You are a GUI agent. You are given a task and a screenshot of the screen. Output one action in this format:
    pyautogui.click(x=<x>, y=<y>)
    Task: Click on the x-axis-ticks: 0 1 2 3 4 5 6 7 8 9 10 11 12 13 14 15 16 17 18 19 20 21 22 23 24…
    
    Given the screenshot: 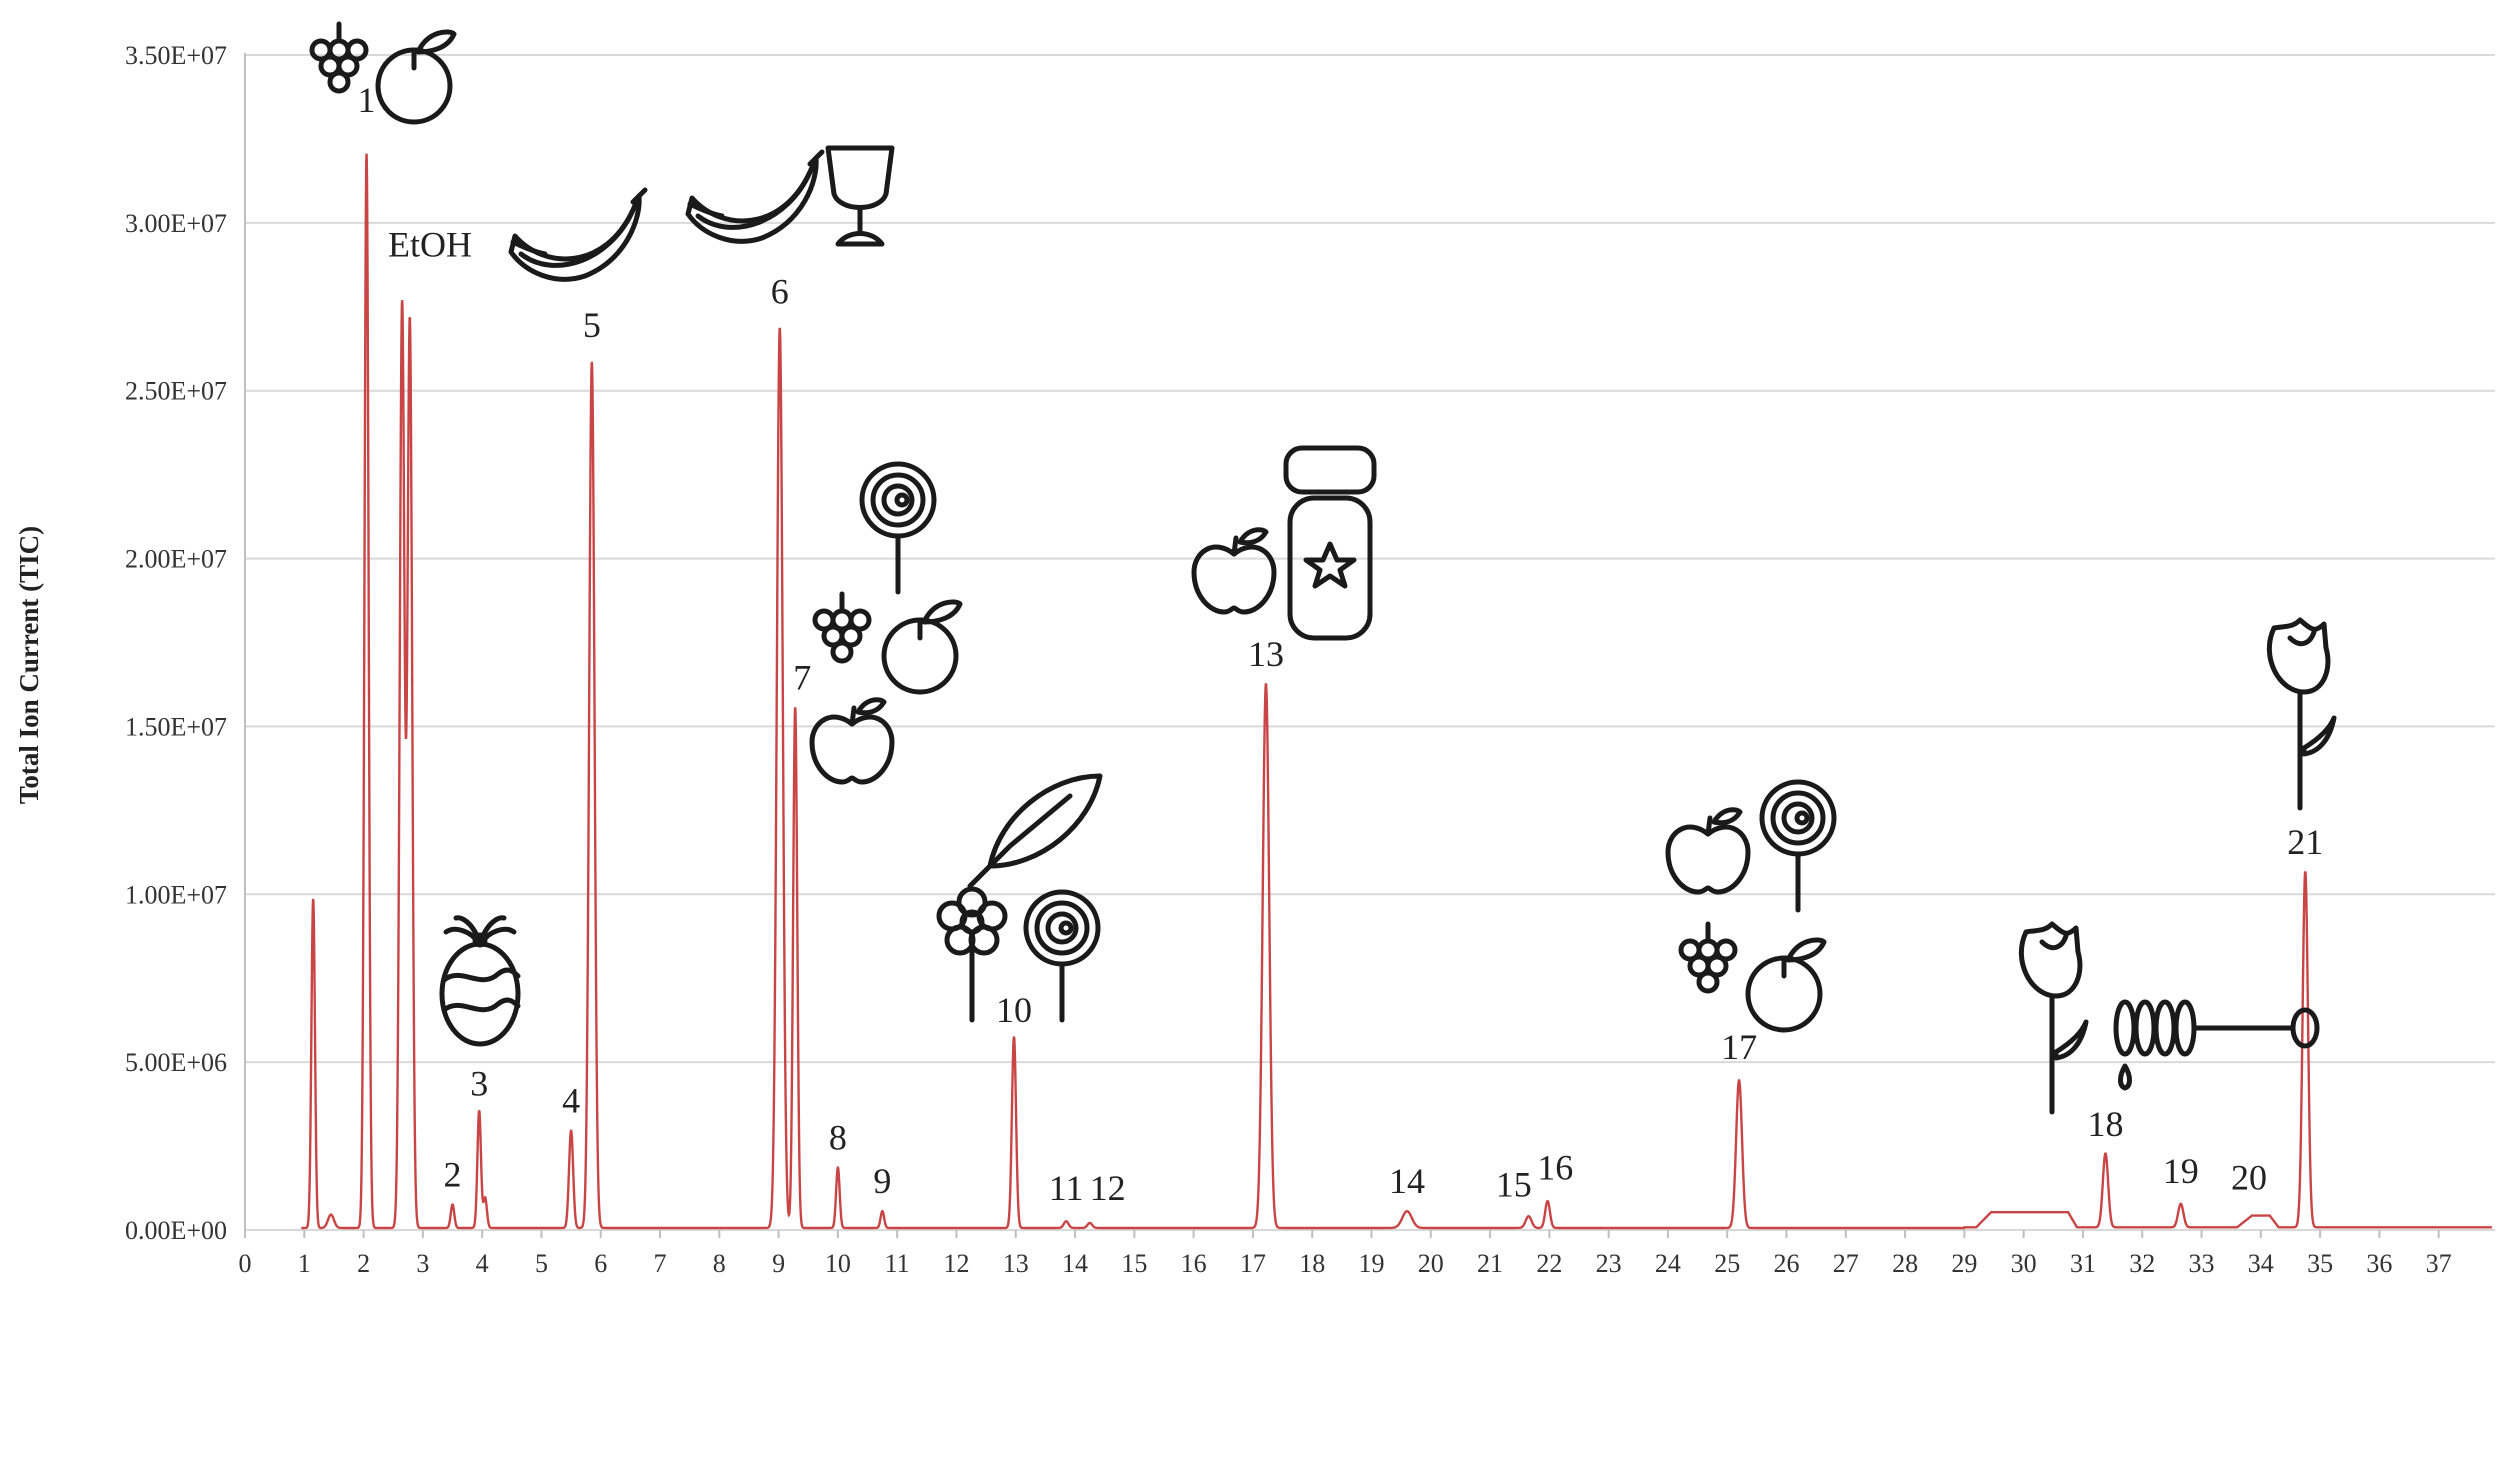 What is the action you would take?
    pyautogui.click(x=1345, y=1254)
    